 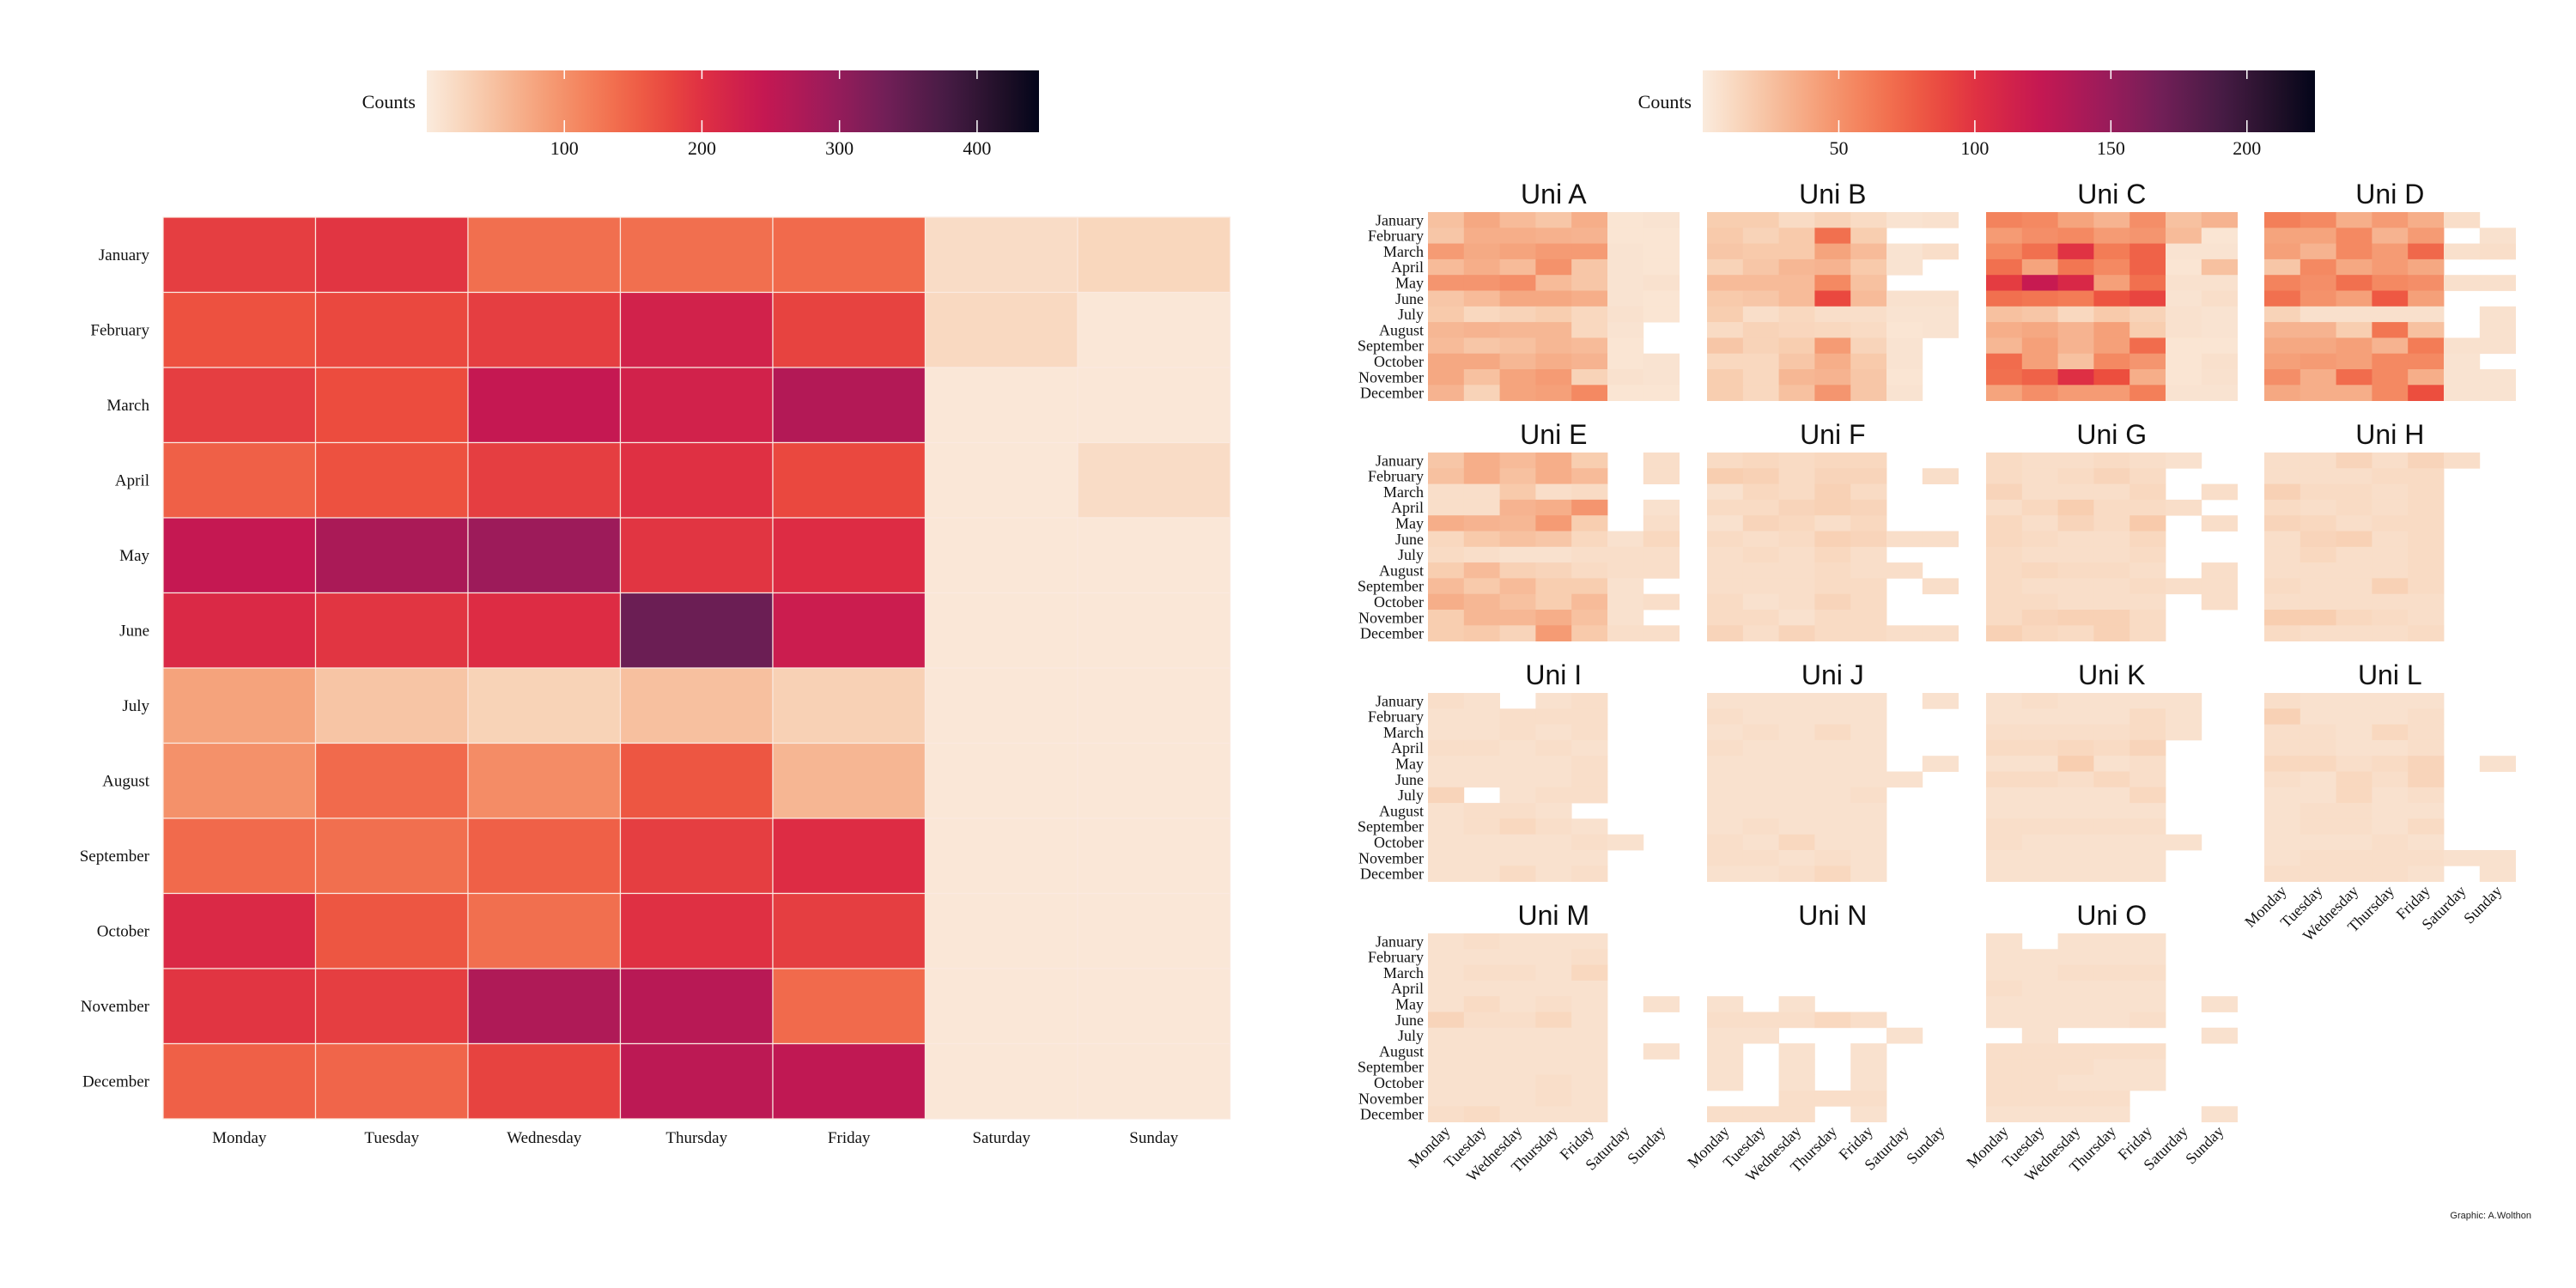 I want to click on month-label: April, so click(x=1407, y=267).